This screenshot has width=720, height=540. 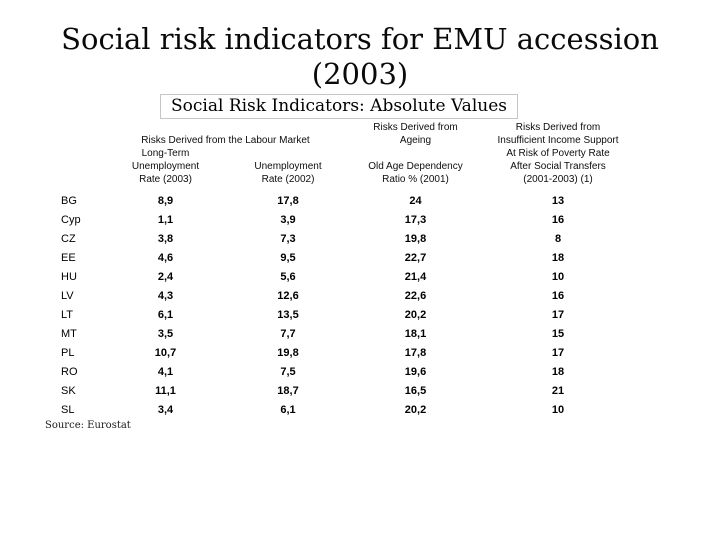 I want to click on country-code: LT, so click(x=67, y=314).